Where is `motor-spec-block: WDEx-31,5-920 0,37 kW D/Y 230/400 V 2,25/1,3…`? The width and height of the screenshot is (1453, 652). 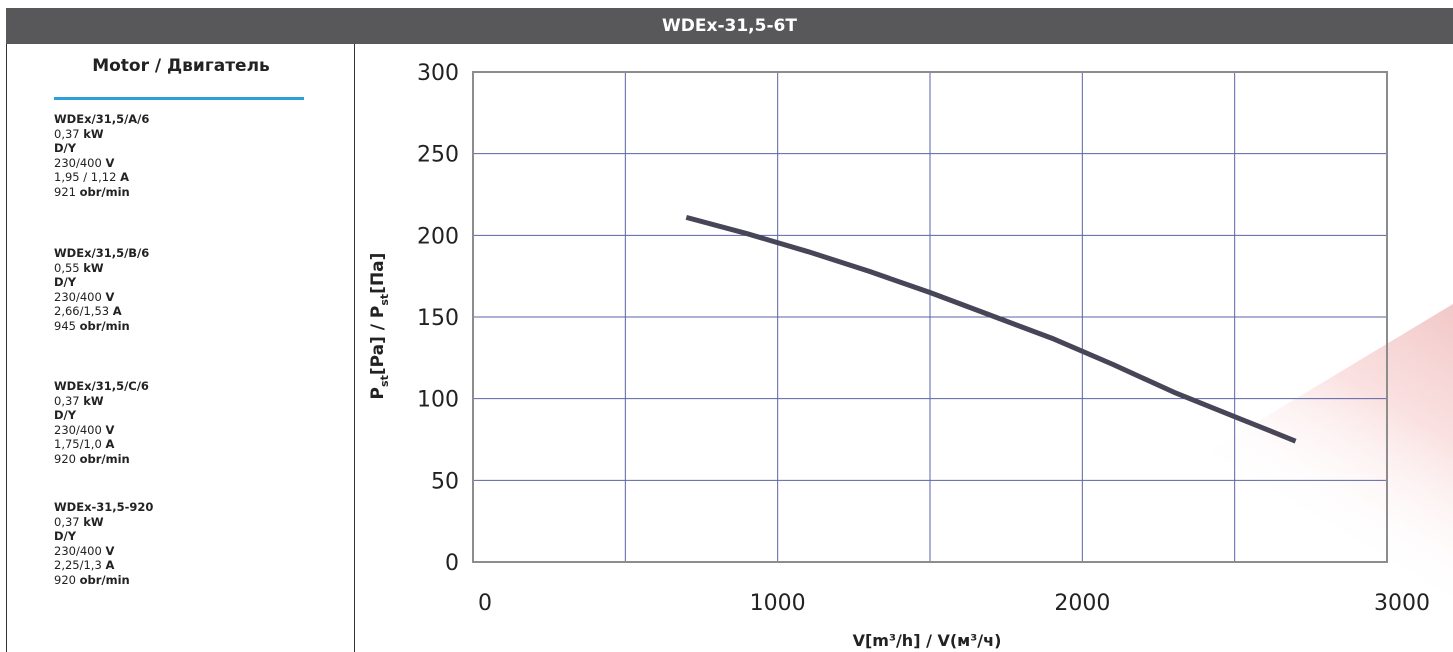 motor-spec-block: WDEx-31,5-920 0,37 kW D/Y 230/400 V 2,25/1,3… is located at coordinates (103, 543).